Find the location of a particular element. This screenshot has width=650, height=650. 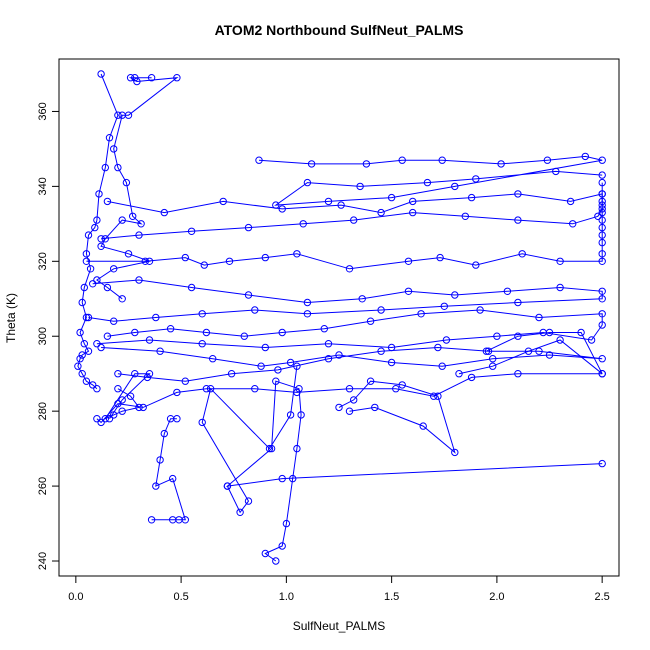

x-tick-label: 1.5 is located at coordinates (391, 597).